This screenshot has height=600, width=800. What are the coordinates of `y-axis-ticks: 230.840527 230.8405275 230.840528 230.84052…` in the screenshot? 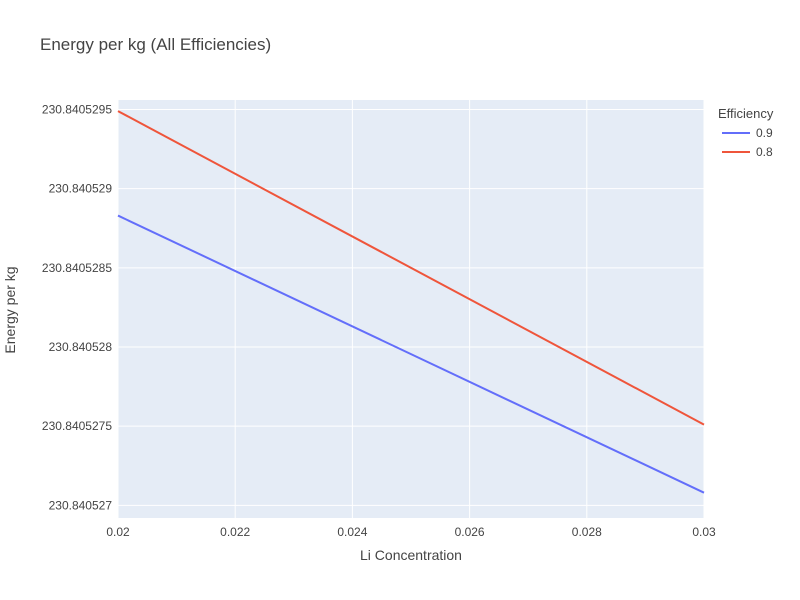 It's located at (77, 308).